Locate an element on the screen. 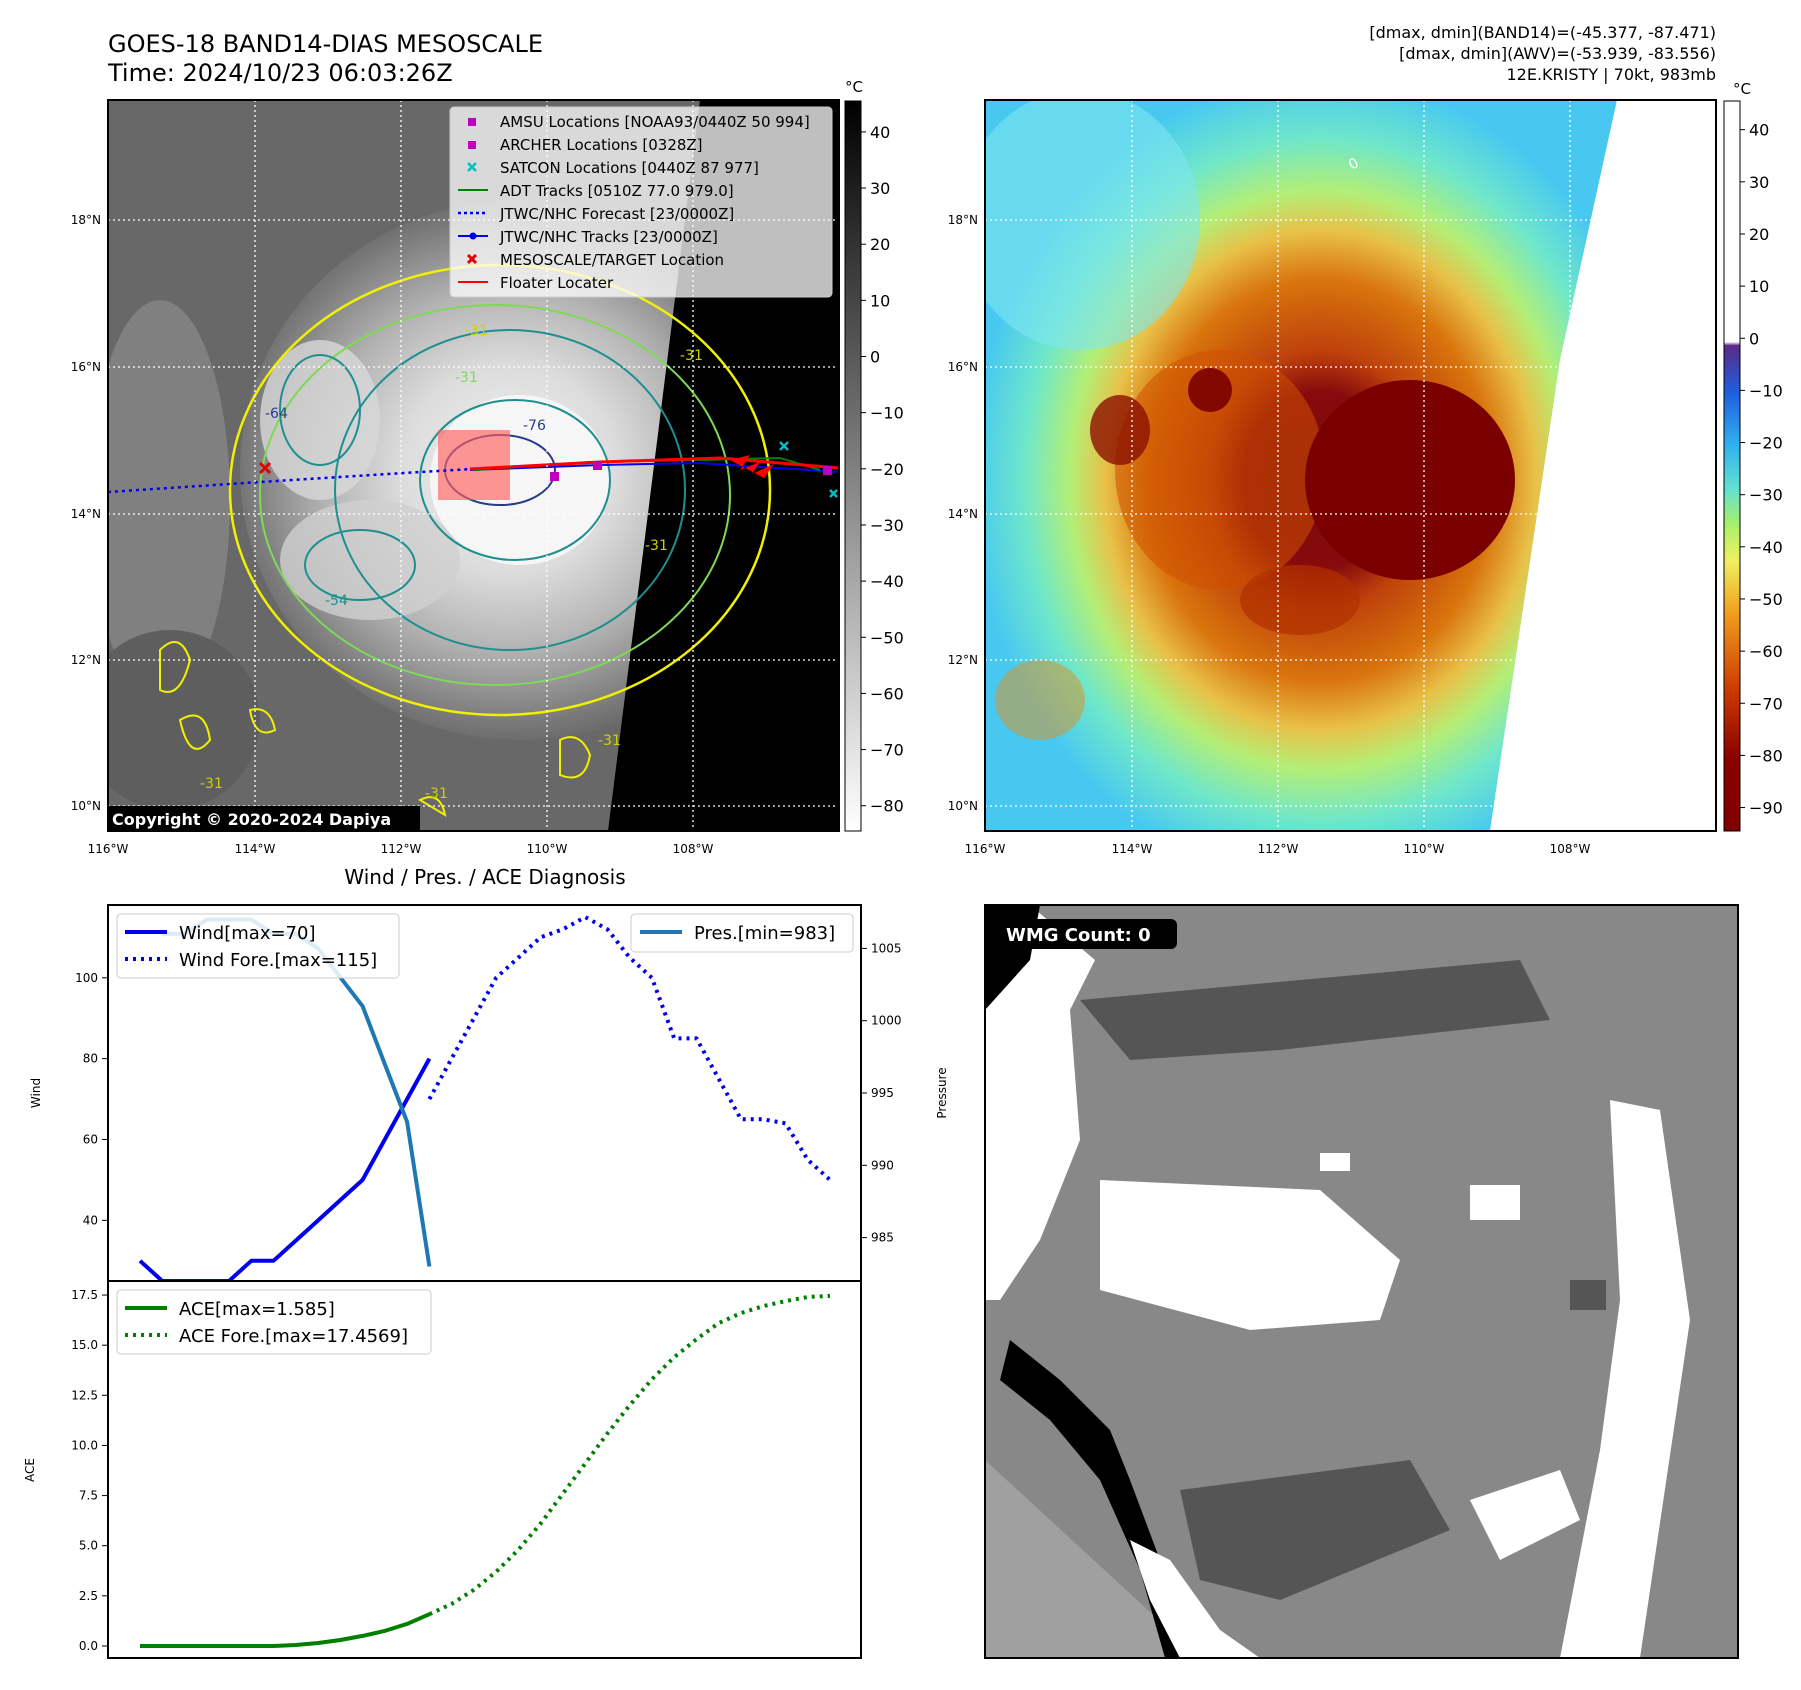  legend-forecast: JTWC/NHC Forecast [23/0000Z] is located at coordinates (616, 214).